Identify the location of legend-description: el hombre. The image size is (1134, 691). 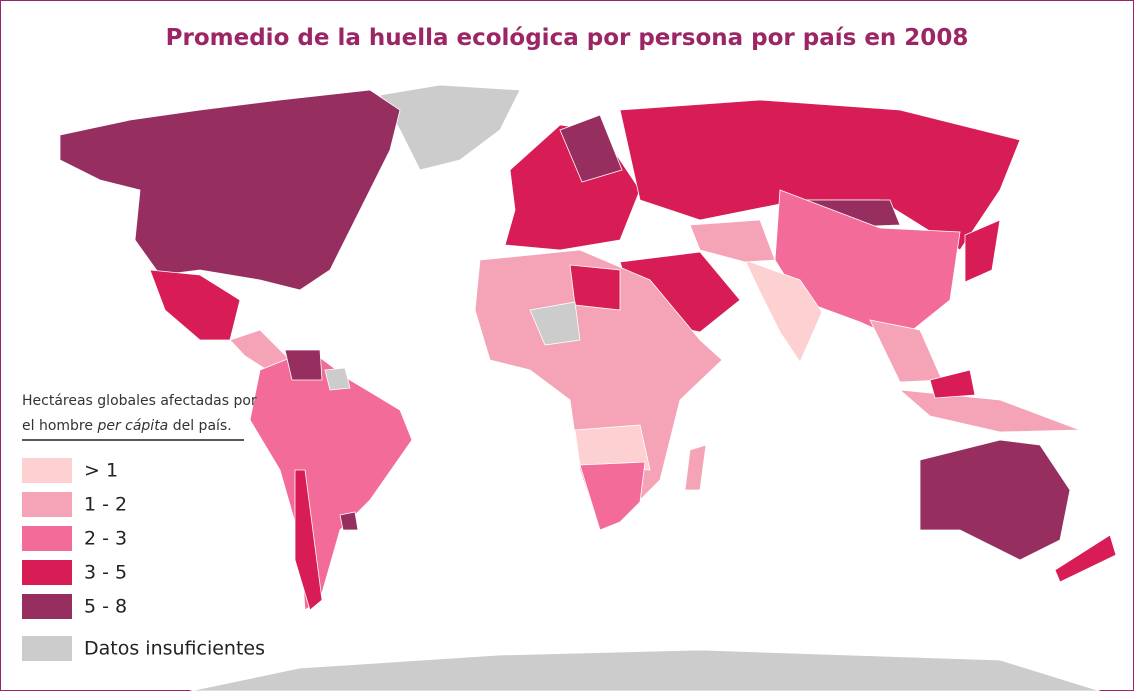
(57, 426).